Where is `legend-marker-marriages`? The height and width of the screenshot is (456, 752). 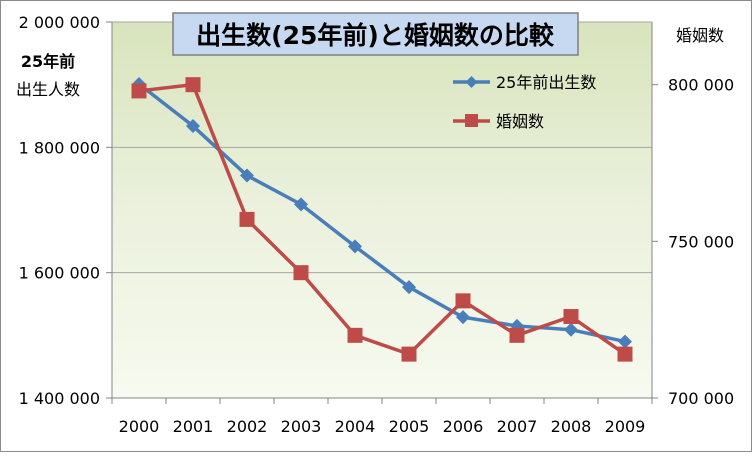 legend-marker-marriages is located at coordinates (471, 120).